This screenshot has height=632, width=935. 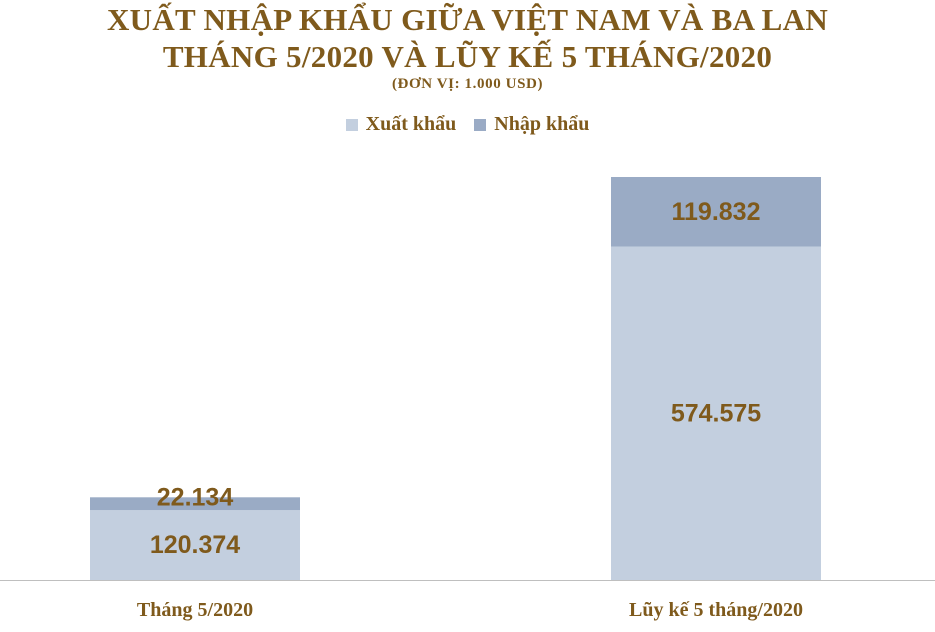 I want to click on chart-unit-note: (ĐƠN VỊ: 1.000 USD), so click(x=467, y=84).